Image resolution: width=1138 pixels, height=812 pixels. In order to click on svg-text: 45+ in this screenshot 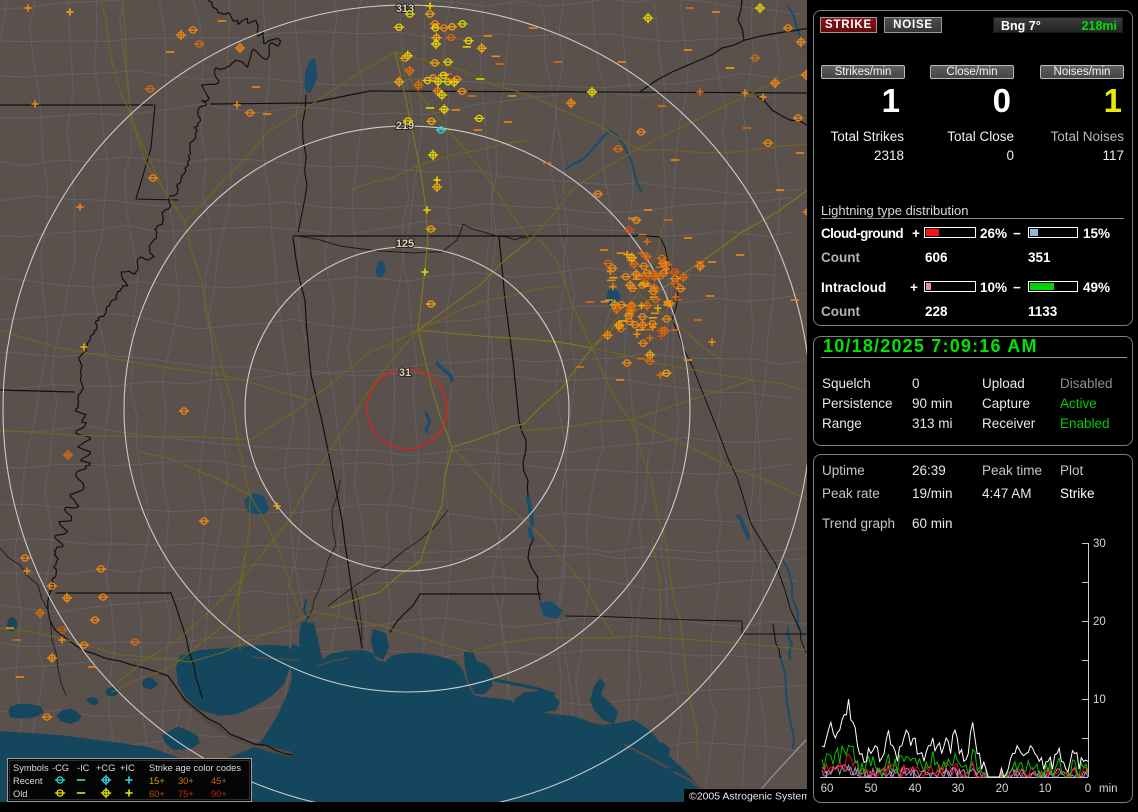, I will do `click(219, 781)`.